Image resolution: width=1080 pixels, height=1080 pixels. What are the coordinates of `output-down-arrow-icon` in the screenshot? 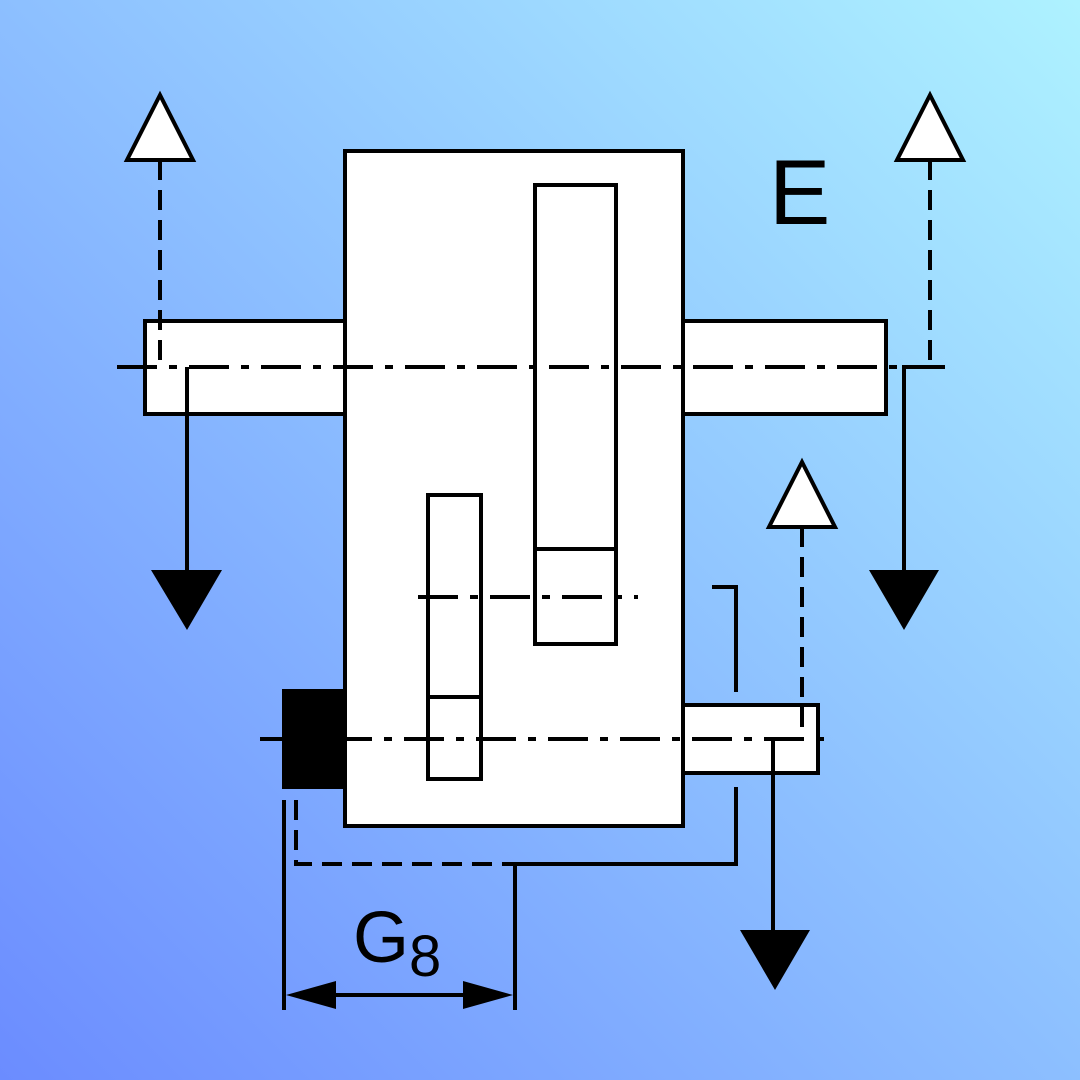 It's located at (775, 960).